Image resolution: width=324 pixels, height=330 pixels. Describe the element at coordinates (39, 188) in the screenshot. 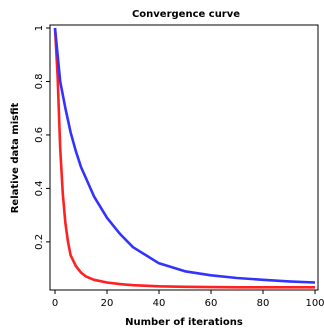

I see `y-tick-label: 0.4` at that location.